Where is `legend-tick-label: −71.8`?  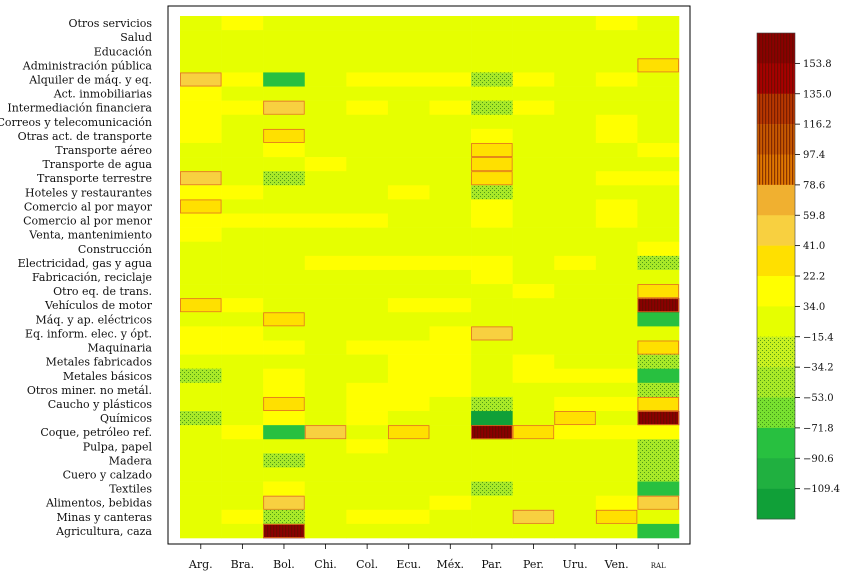 legend-tick-label: −71.8 is located at coordinates (818, 428).